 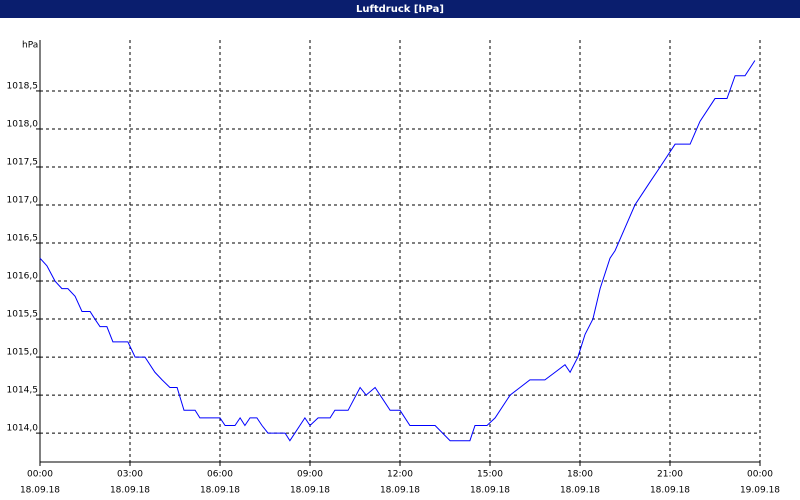 I want to click on title-bar, so click(x=400, y=9).